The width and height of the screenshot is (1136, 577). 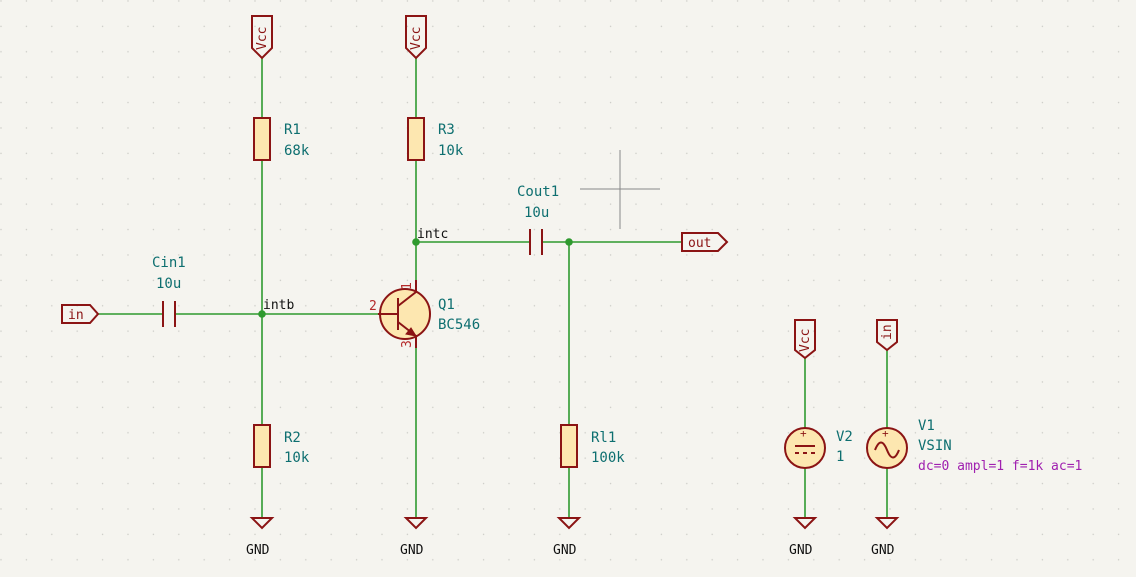 What do you see at coordinates (292, 130) in the screenshot?
I see `r1-ref: R1` at bounding box center [292, 130].